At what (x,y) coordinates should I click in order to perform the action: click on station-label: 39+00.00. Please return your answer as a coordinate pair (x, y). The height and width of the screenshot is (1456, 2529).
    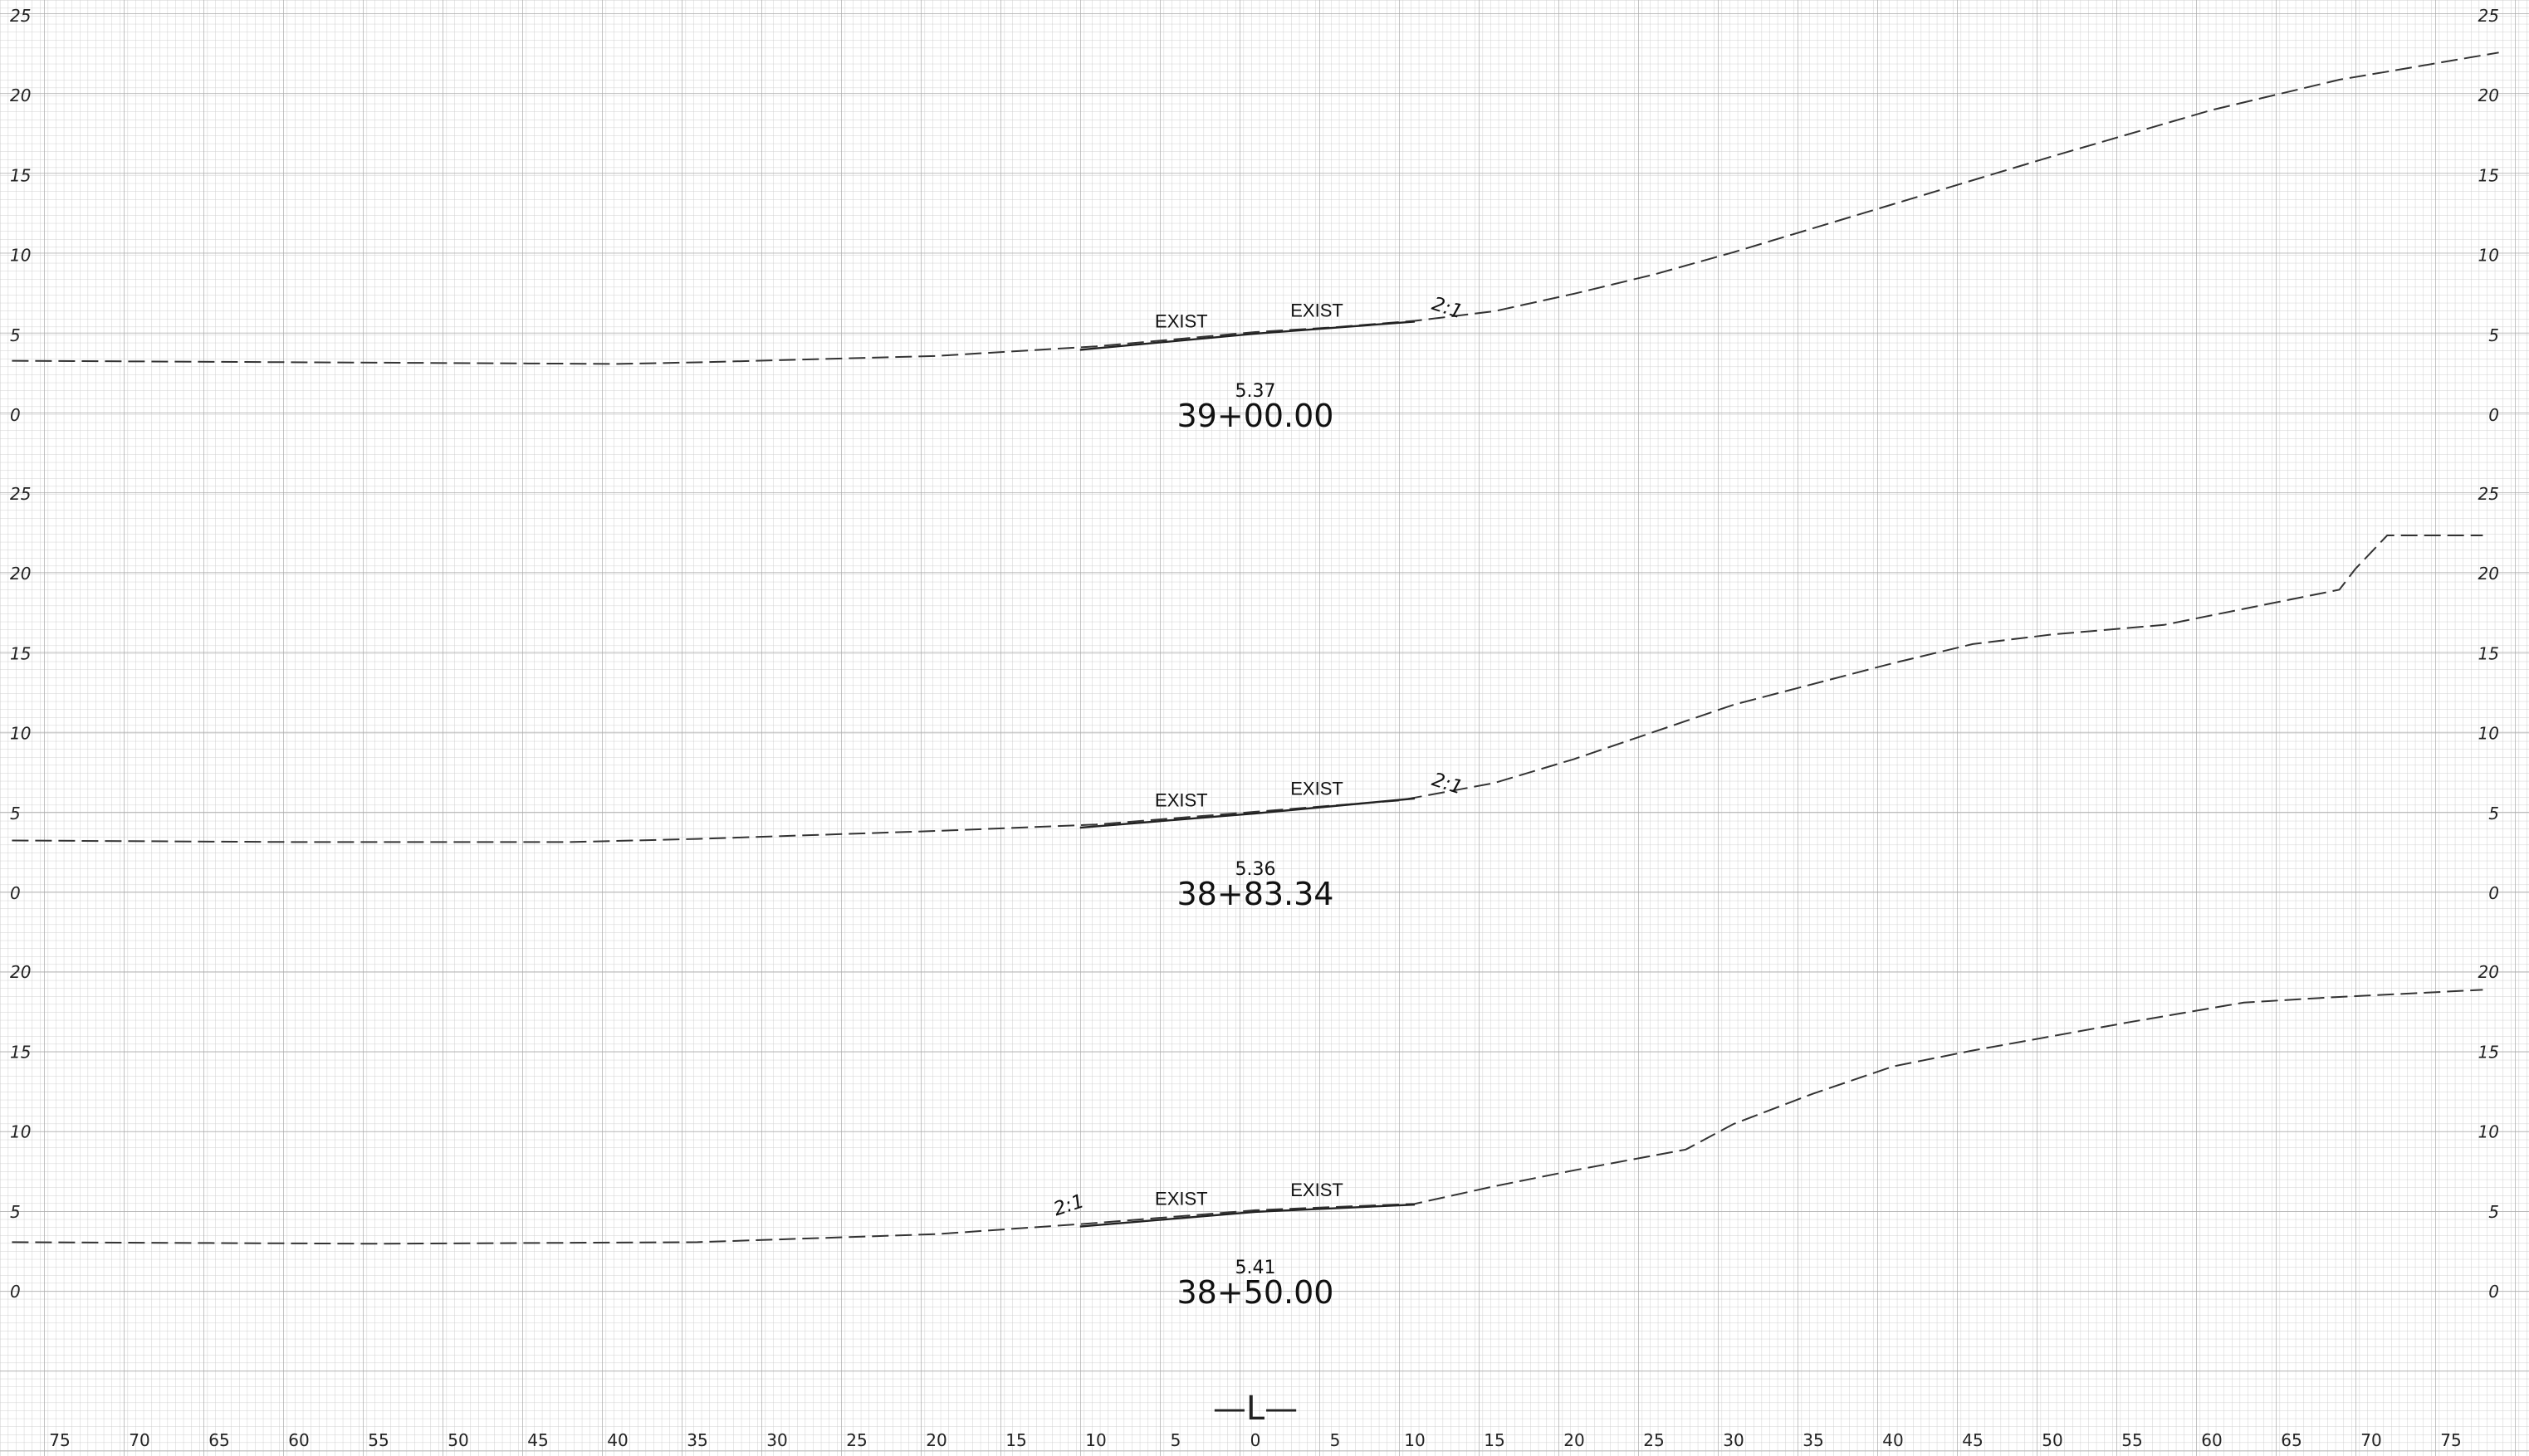
    Looking at the image, I should click on (1255, 416).